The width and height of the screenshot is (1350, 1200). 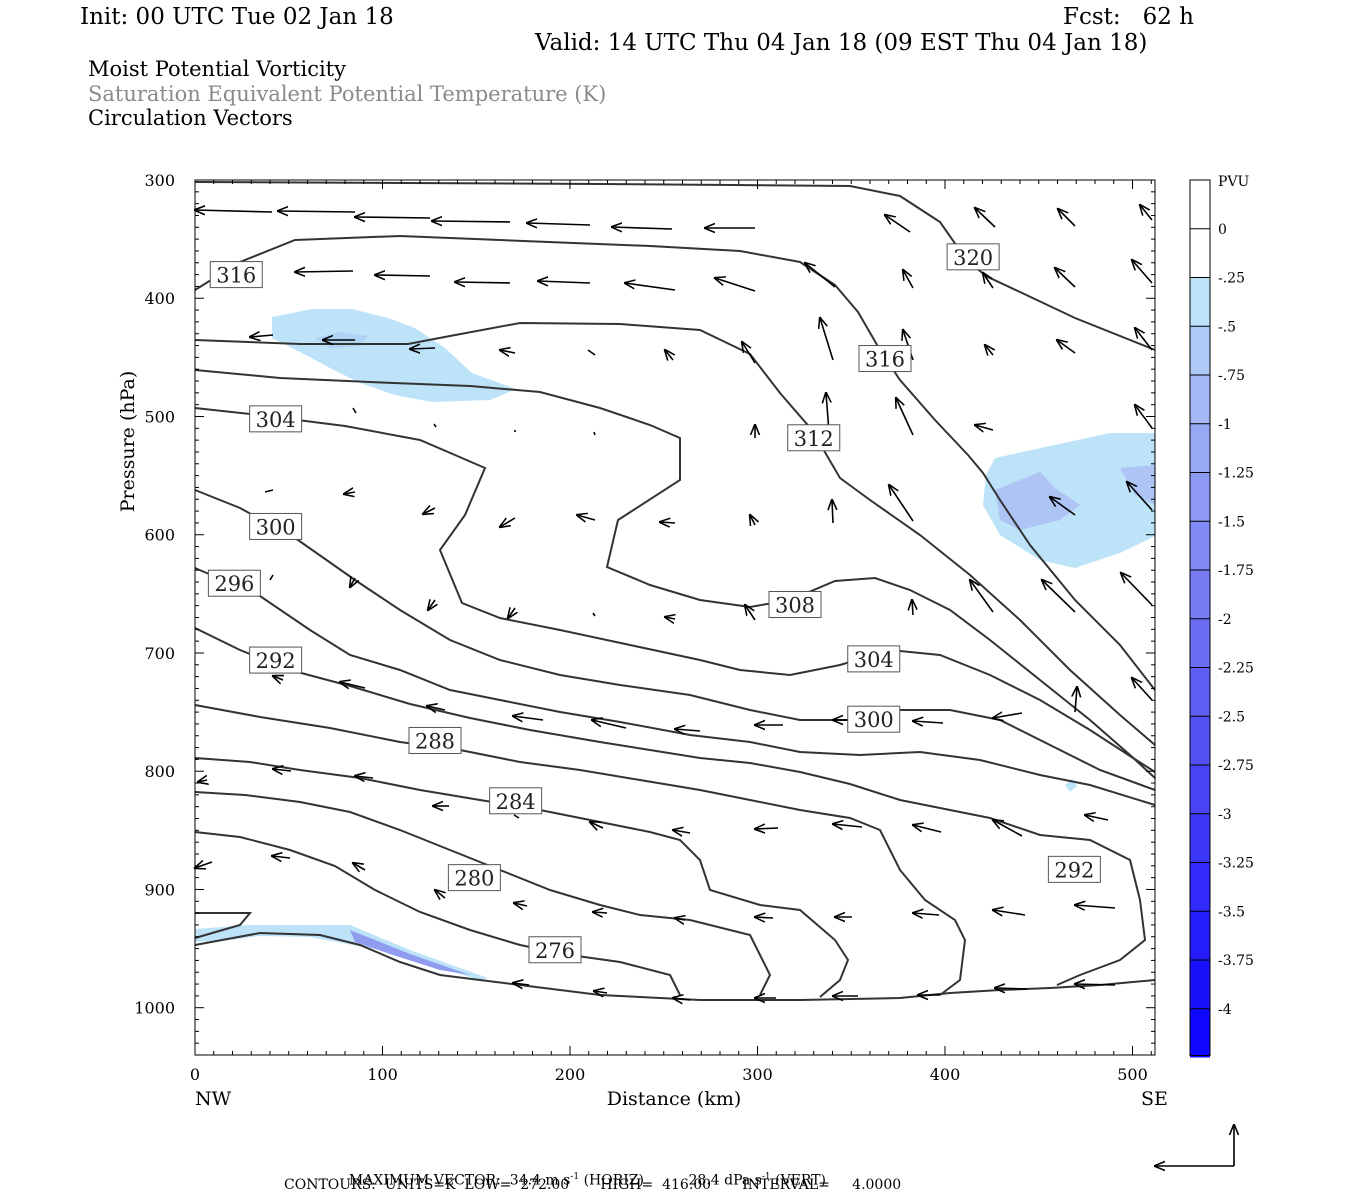 What do you see at coordinates (190, 118) in the screenshot?
I see `field-title-vectors: Circulation Vectors` at bounding box center [190, 118].